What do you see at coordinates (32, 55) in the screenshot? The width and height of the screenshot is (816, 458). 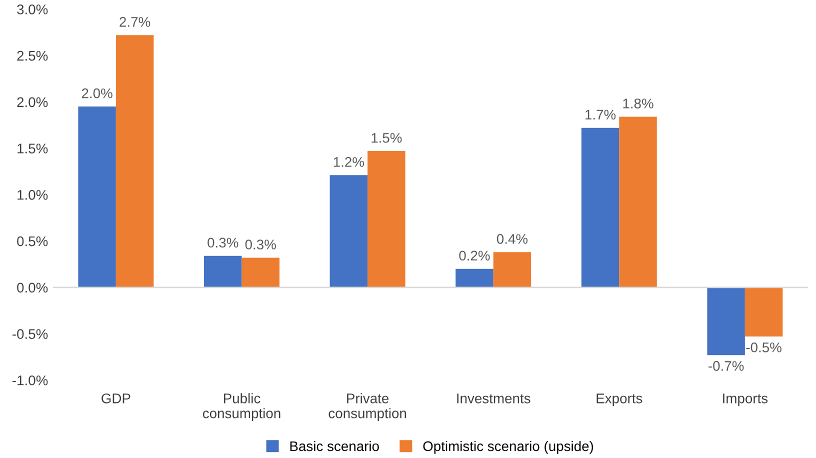 I see `y-tick-label: 2.5%` at bounding box center [32, 55].